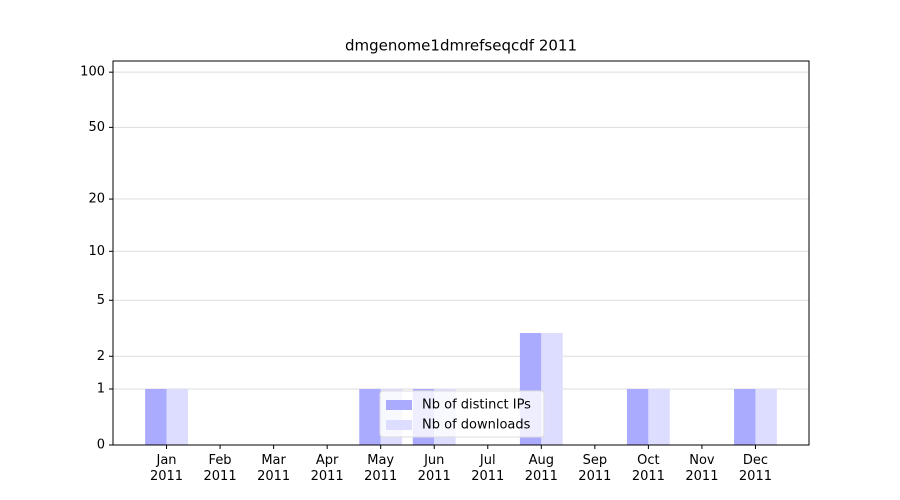 The width and height of the screenshot is (900, 500). Describe the element at coordinates (101, 356) in the screenshot. I see `y-tick-label: 2` at that location.